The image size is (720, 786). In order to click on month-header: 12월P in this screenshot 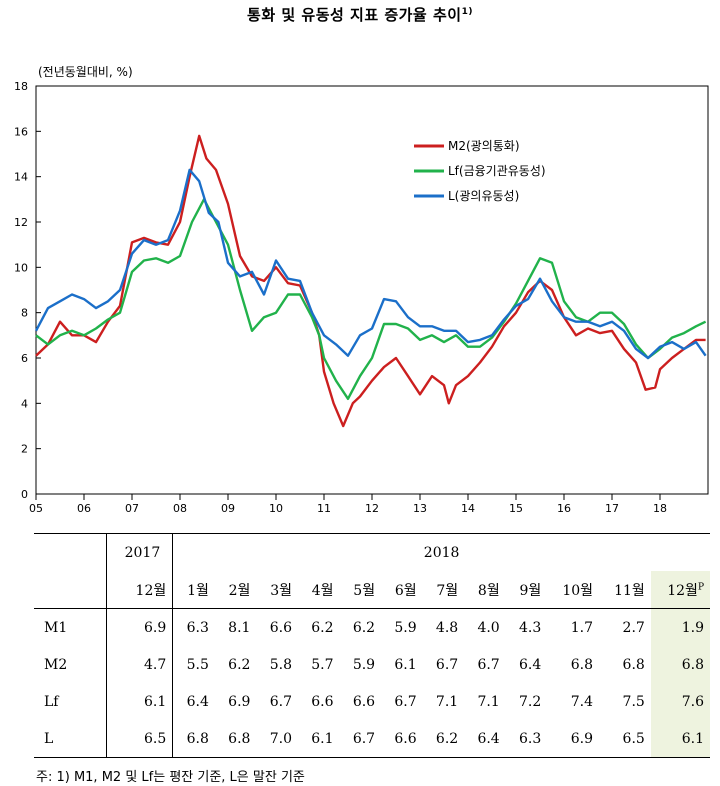, I will do `click(680, 590)`.